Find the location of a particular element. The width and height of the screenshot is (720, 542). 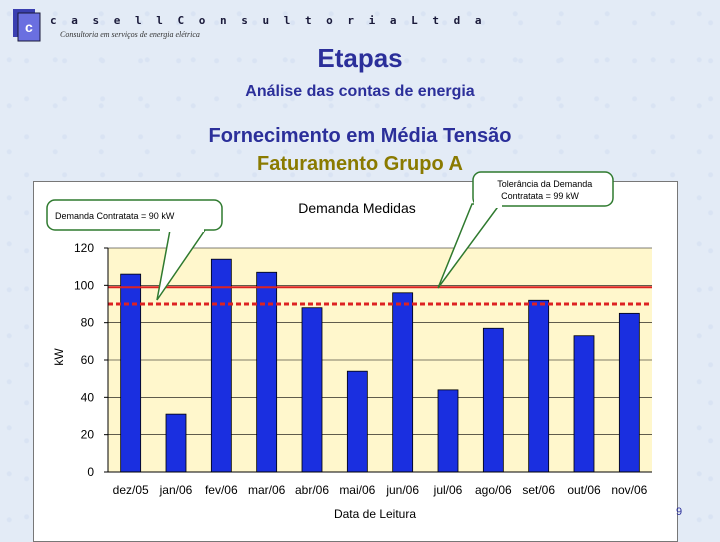

x-tick-label: out/06 is located at coordinates (584, 490).